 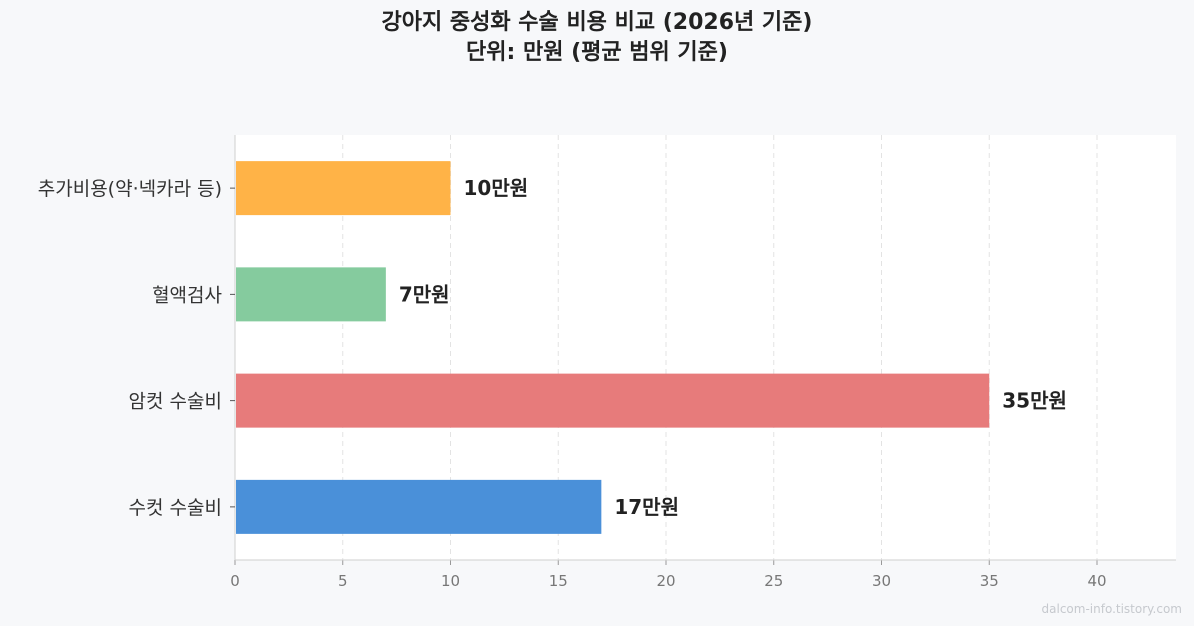 I want to click on data-label: 35만원, so click(x=1034, y=401).